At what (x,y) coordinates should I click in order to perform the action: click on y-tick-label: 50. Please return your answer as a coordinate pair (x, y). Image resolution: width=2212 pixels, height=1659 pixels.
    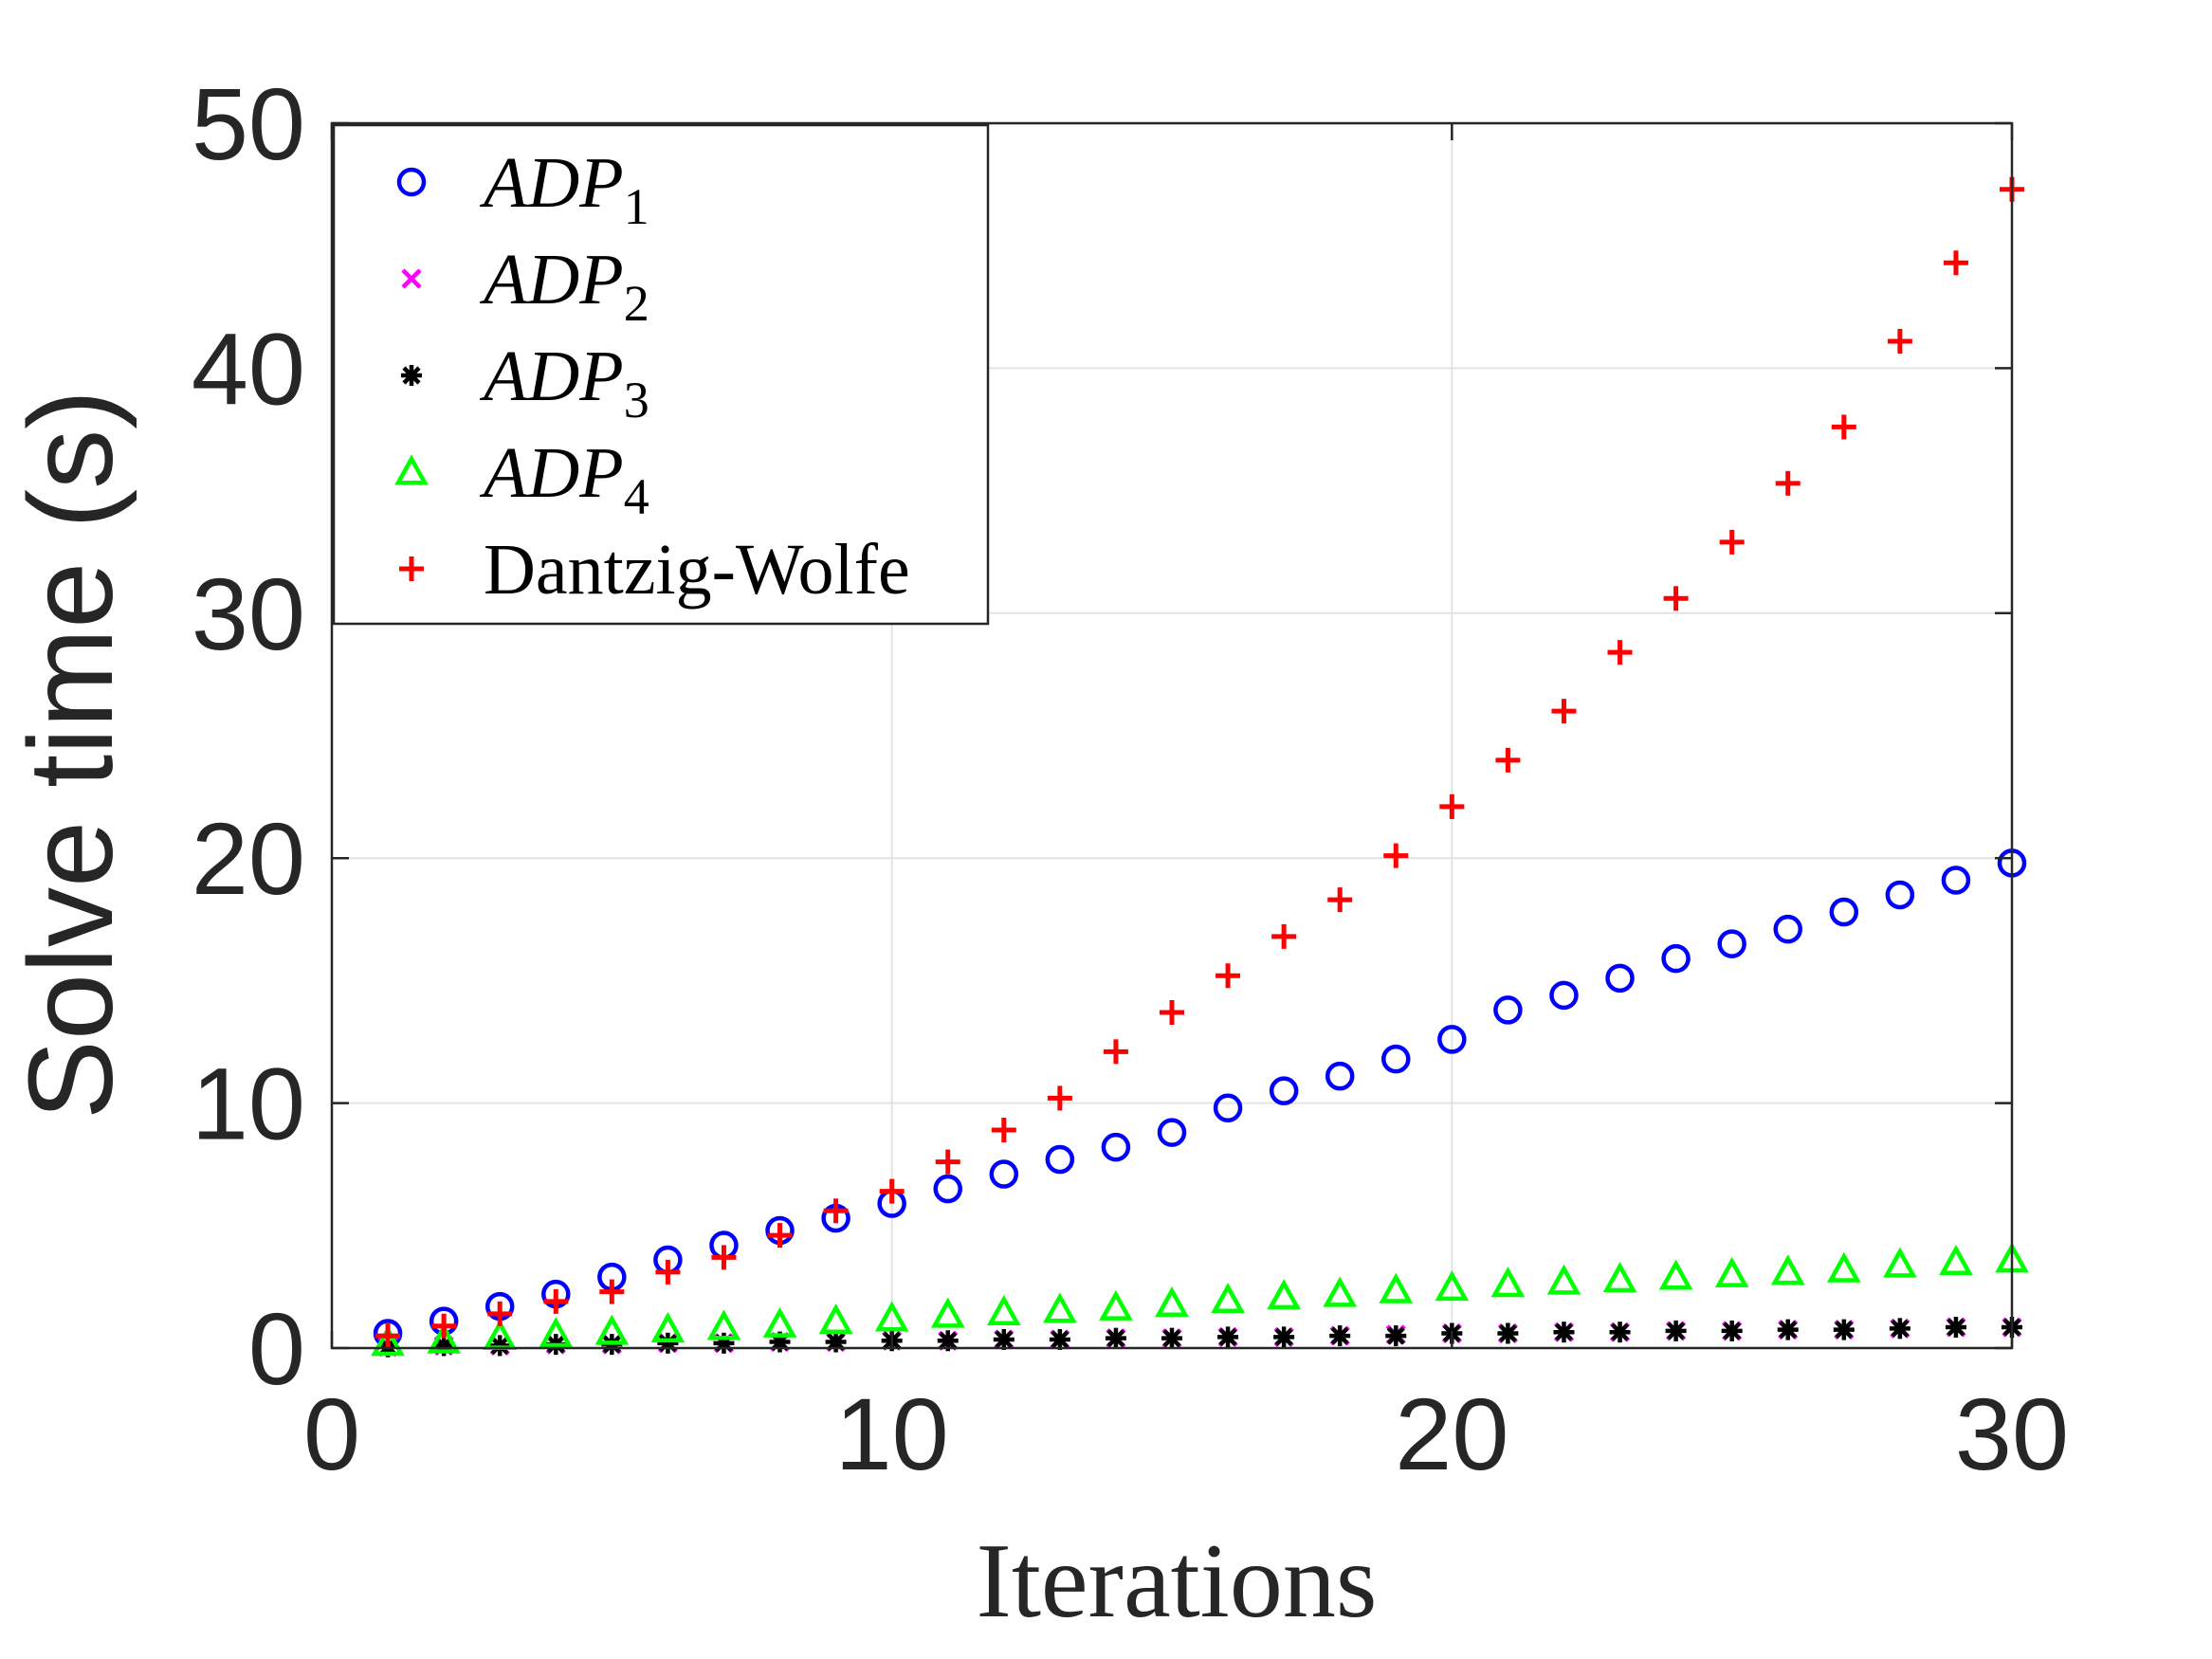
    Looking at the image, I should click on (248, 123).